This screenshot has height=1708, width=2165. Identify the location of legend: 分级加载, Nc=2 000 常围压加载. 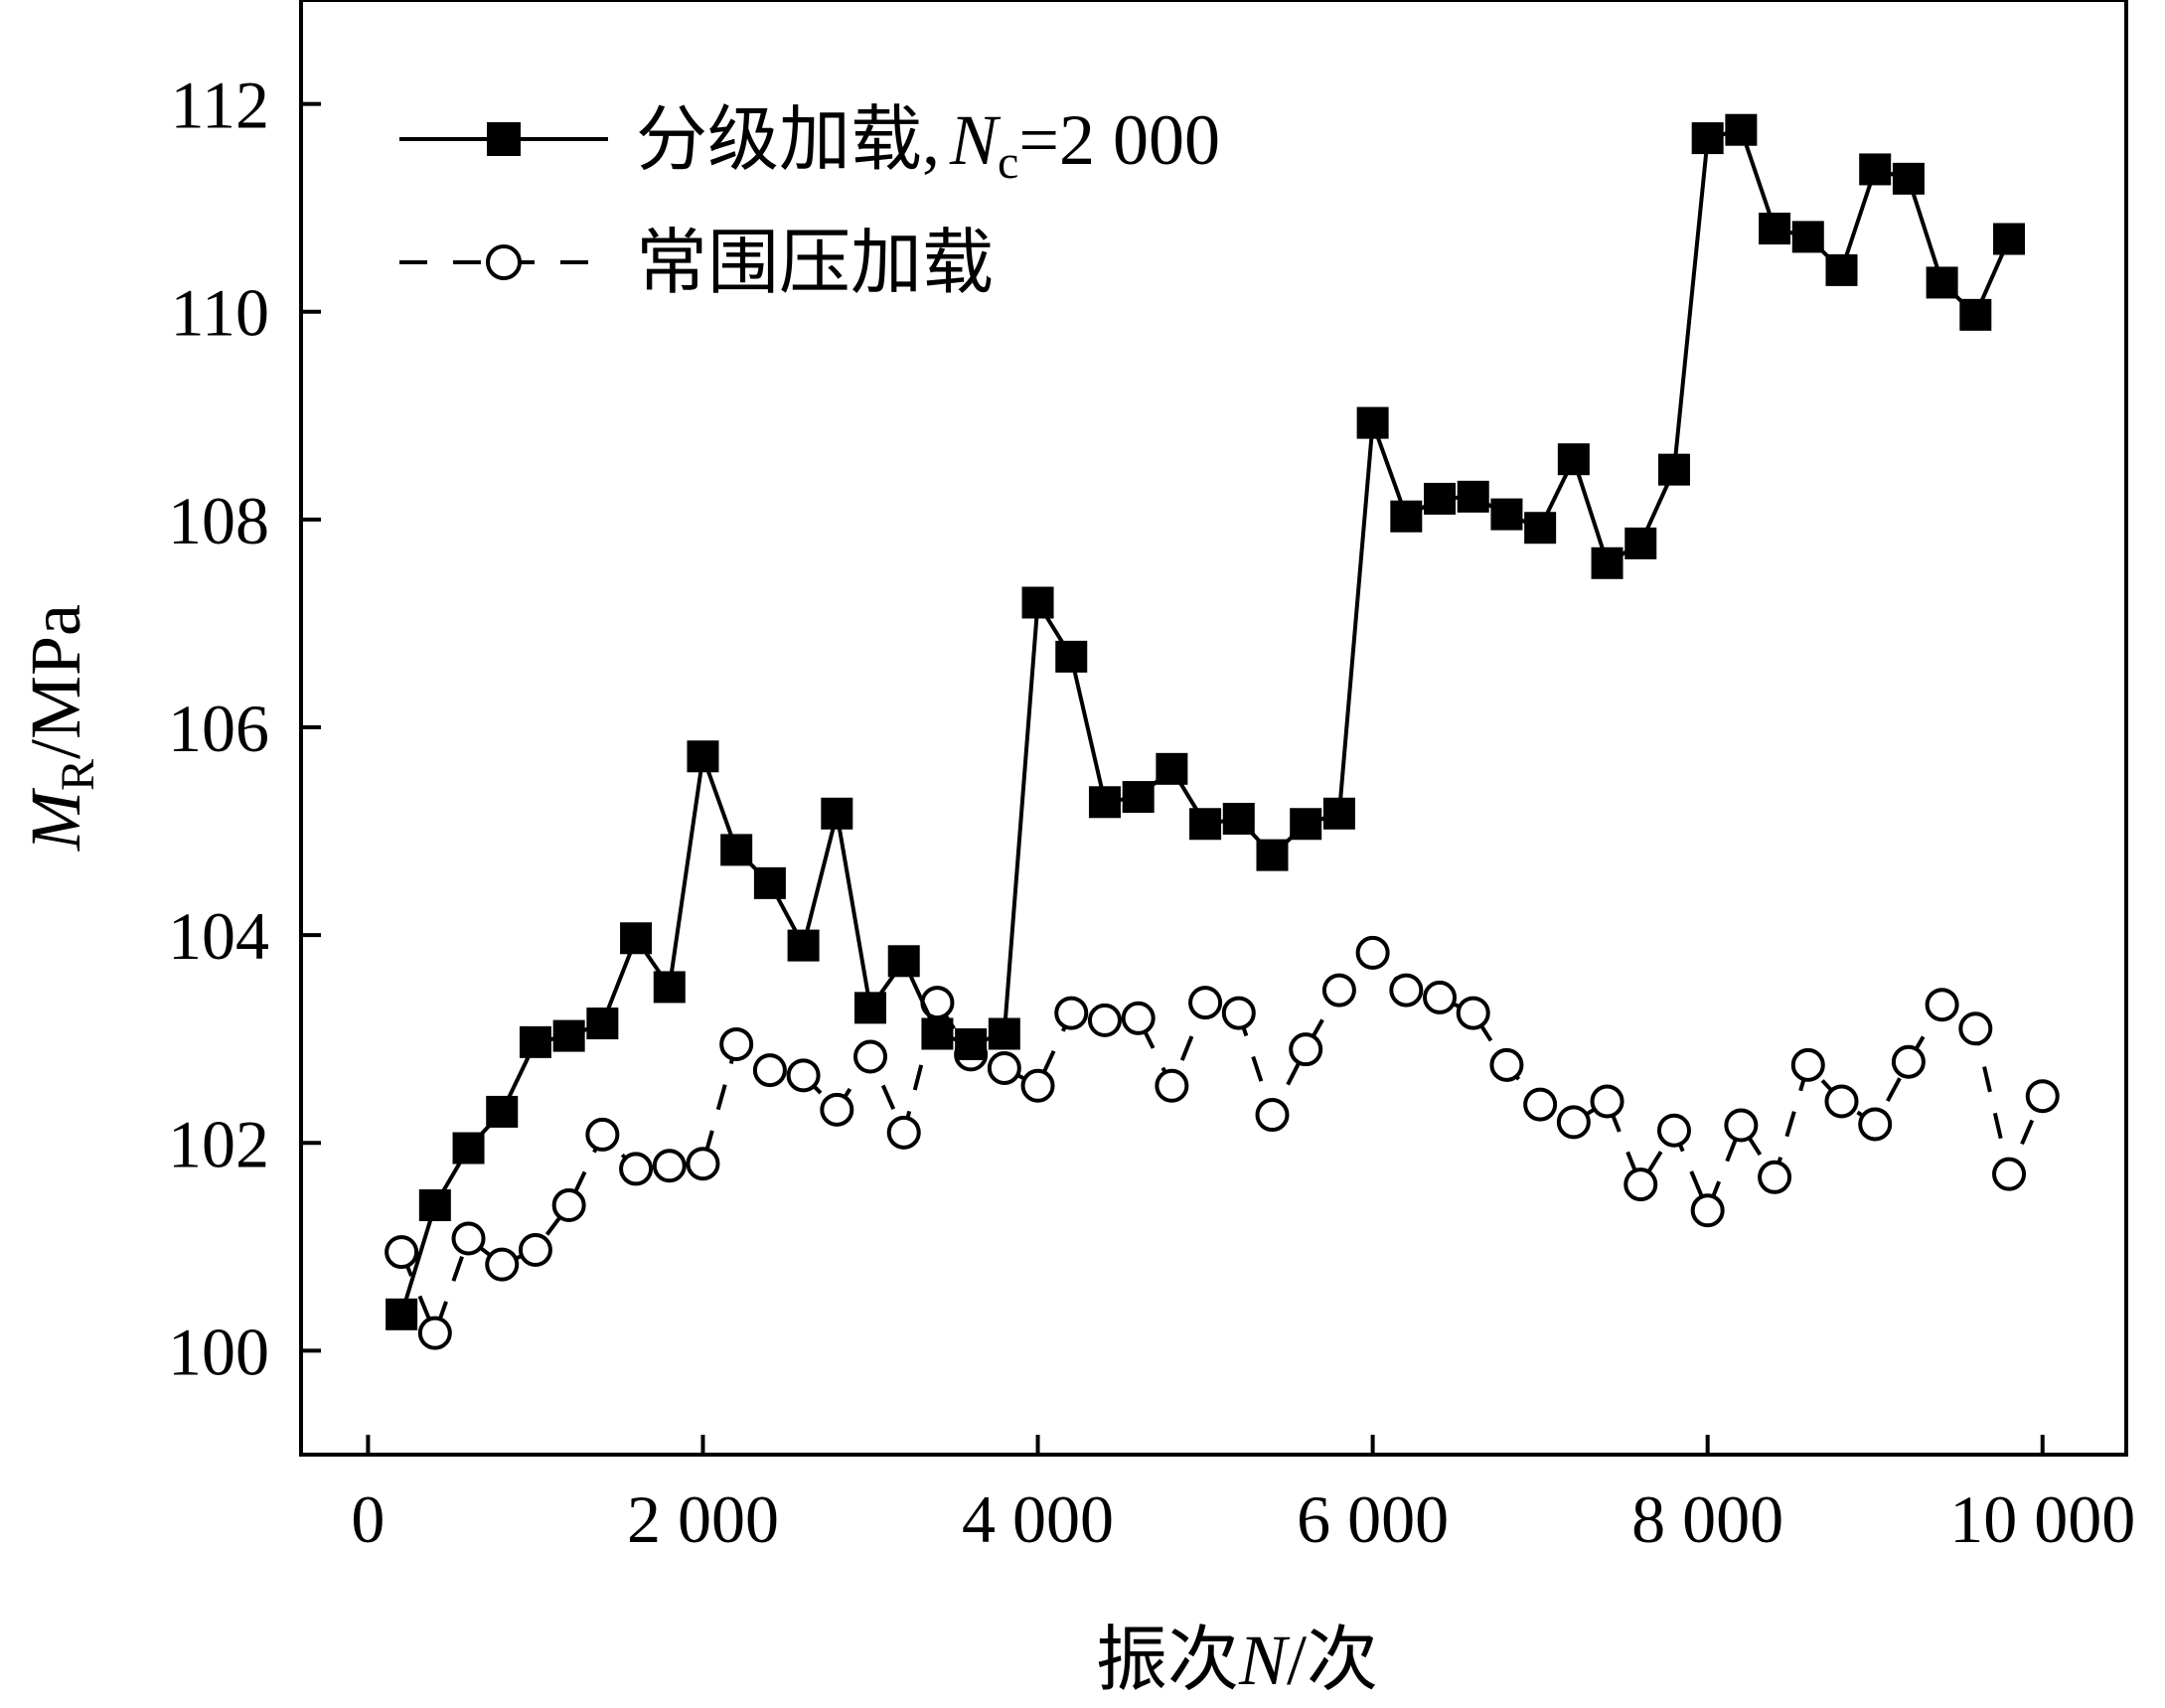
(809, 201).